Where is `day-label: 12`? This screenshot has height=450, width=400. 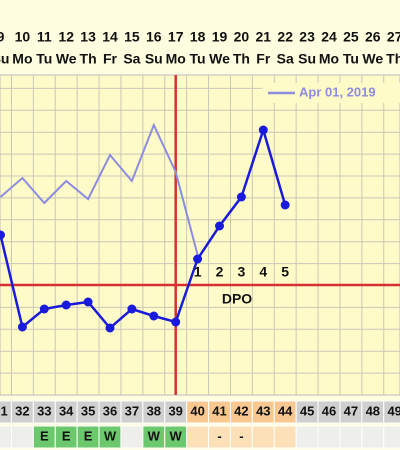
day-label: 12 is located at coordinates (66, 37).